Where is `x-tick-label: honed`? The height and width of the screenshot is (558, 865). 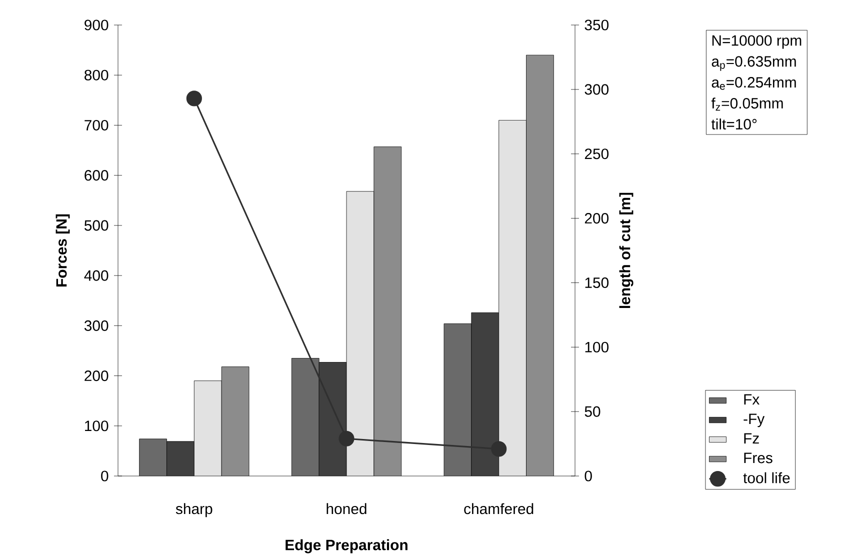
x-tick-label: honed is located at coordinates (346, 508).